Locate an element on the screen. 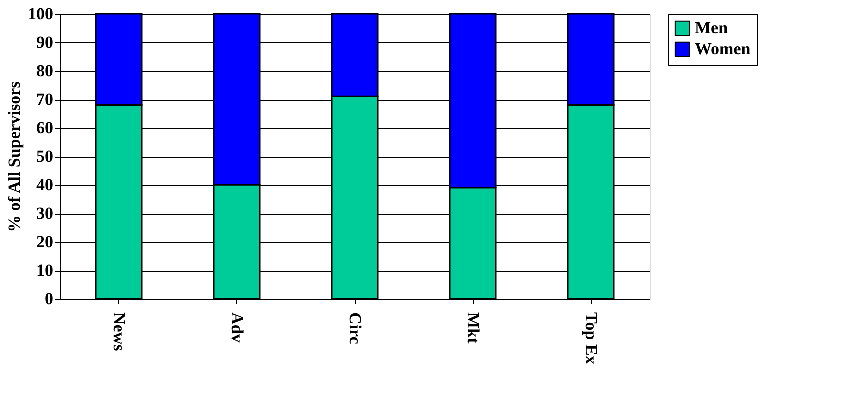 The image size is (855, 414). legend-label: Men is located at coordinates (712, 28).